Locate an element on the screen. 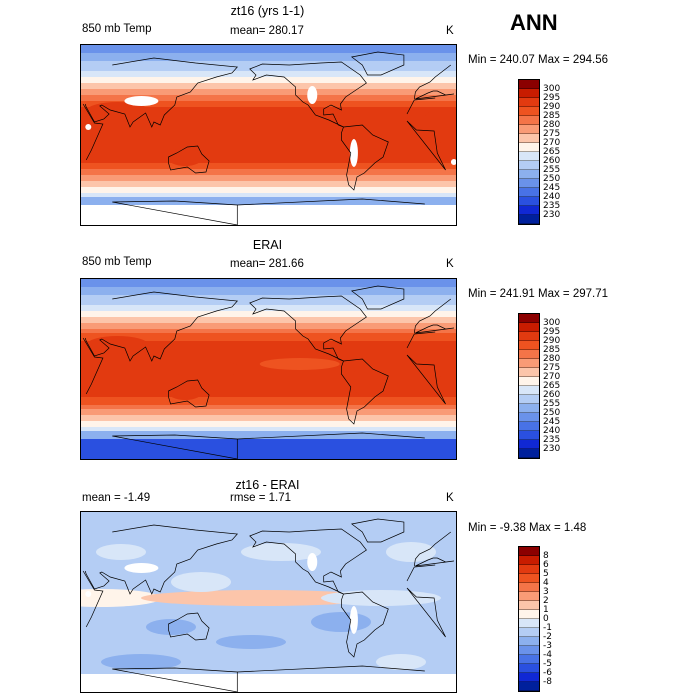 This screenshot has width=700, height=700. panel-1-units: K is located at coordinates (450, 31).